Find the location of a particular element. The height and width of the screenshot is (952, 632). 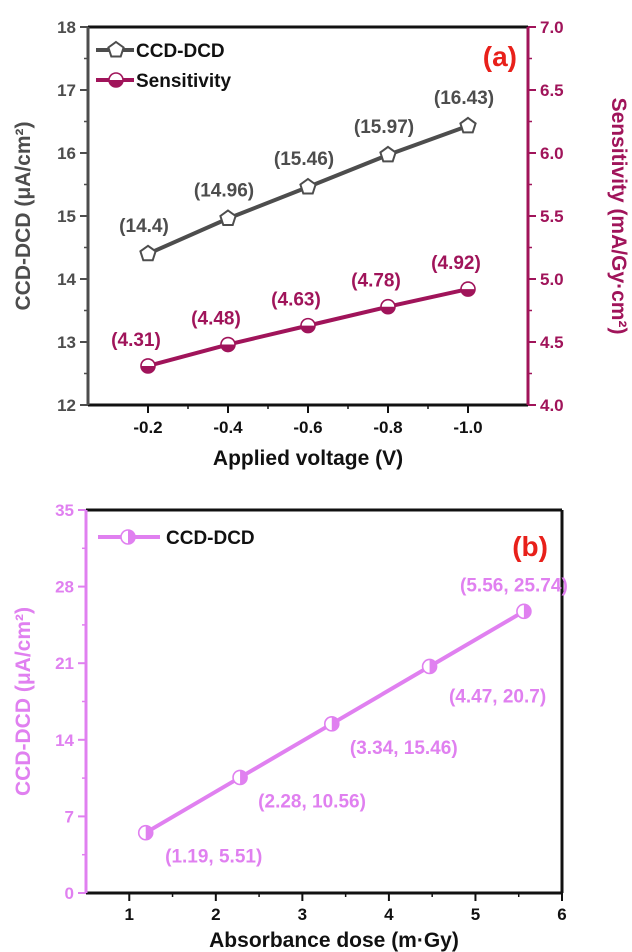

y-tick-label-b: 21 is located at coordinates (64, 663).